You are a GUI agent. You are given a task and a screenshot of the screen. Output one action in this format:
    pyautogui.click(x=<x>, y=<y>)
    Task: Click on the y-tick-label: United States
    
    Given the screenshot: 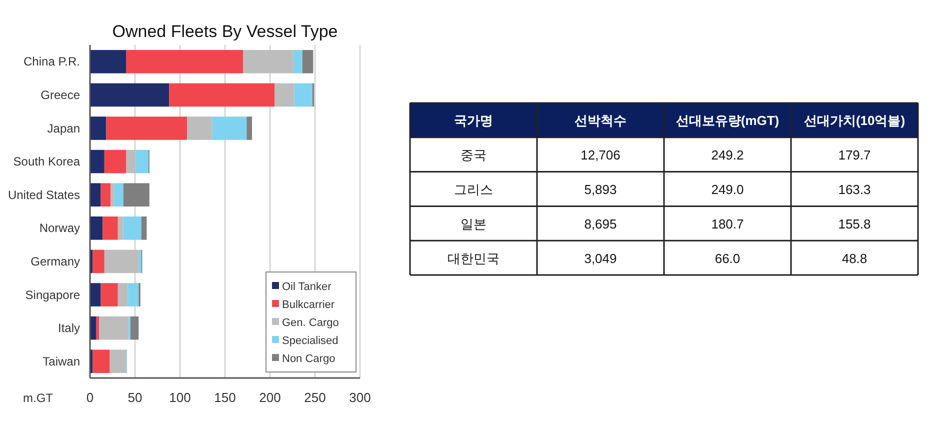 What is the action you would take?
    pyautogui.click(x=44, y=195)
    